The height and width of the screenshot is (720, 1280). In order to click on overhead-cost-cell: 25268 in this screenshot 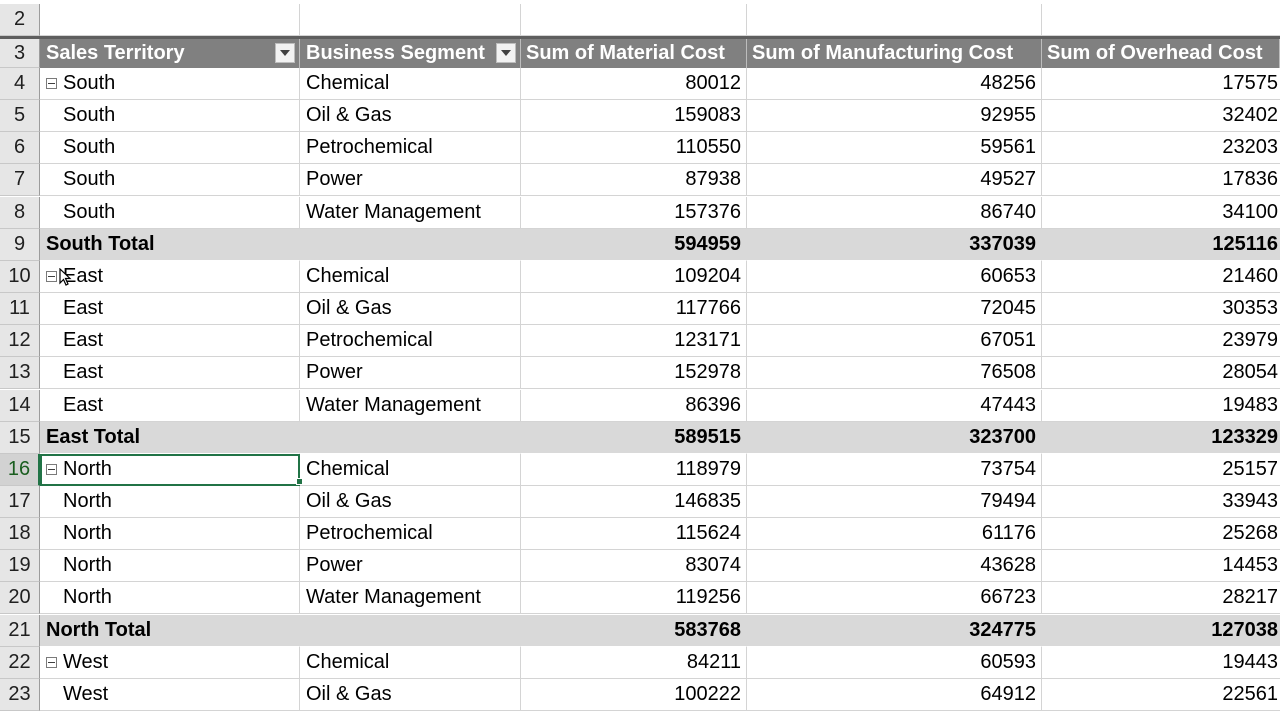, I will do `click(1161, 534)`.